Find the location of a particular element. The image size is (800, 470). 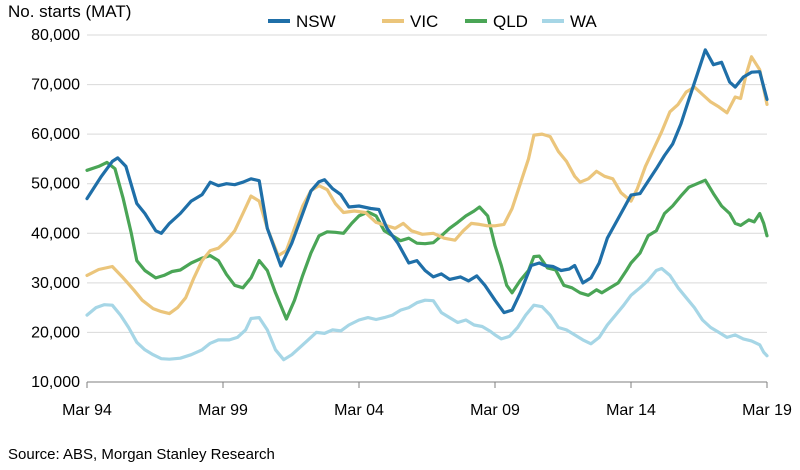

y-tick-label: 70,000 is located at coordinates (55, 85).